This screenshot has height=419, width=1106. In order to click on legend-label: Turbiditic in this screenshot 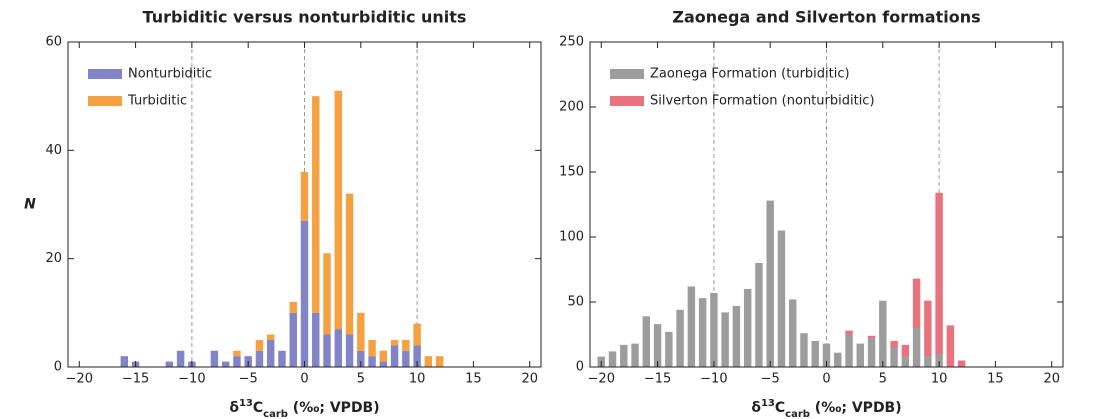, I will do `click(157, 101)`.